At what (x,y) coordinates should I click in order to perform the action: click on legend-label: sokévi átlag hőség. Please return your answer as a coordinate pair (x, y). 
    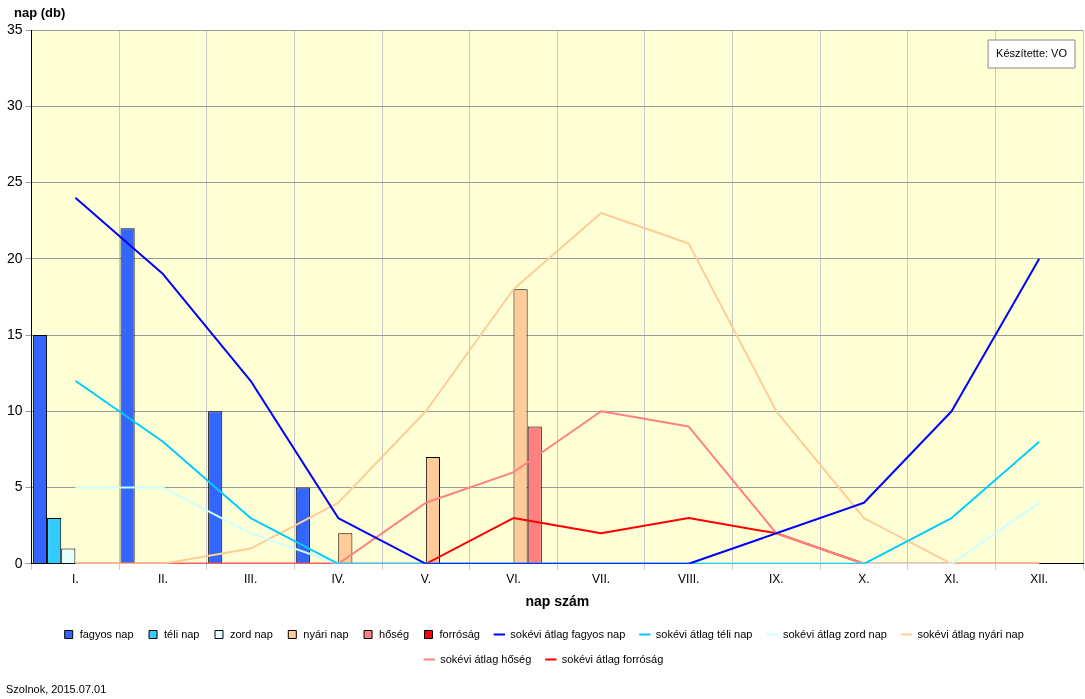
    Looking at the image, I should click on (486, 658).